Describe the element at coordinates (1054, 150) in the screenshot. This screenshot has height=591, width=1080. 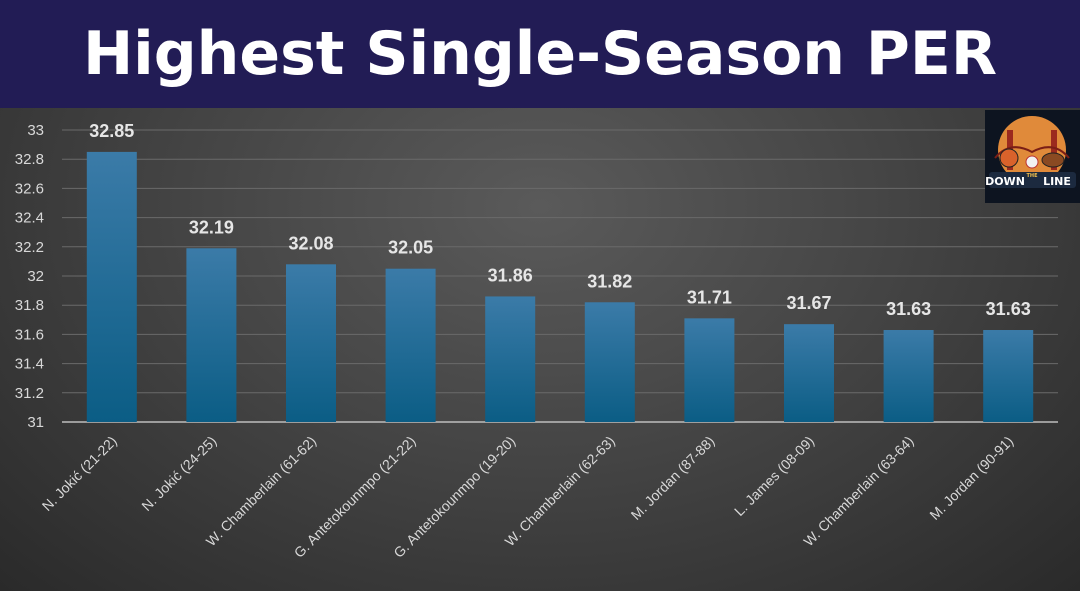
I see `bridge-tower-right` at that location.